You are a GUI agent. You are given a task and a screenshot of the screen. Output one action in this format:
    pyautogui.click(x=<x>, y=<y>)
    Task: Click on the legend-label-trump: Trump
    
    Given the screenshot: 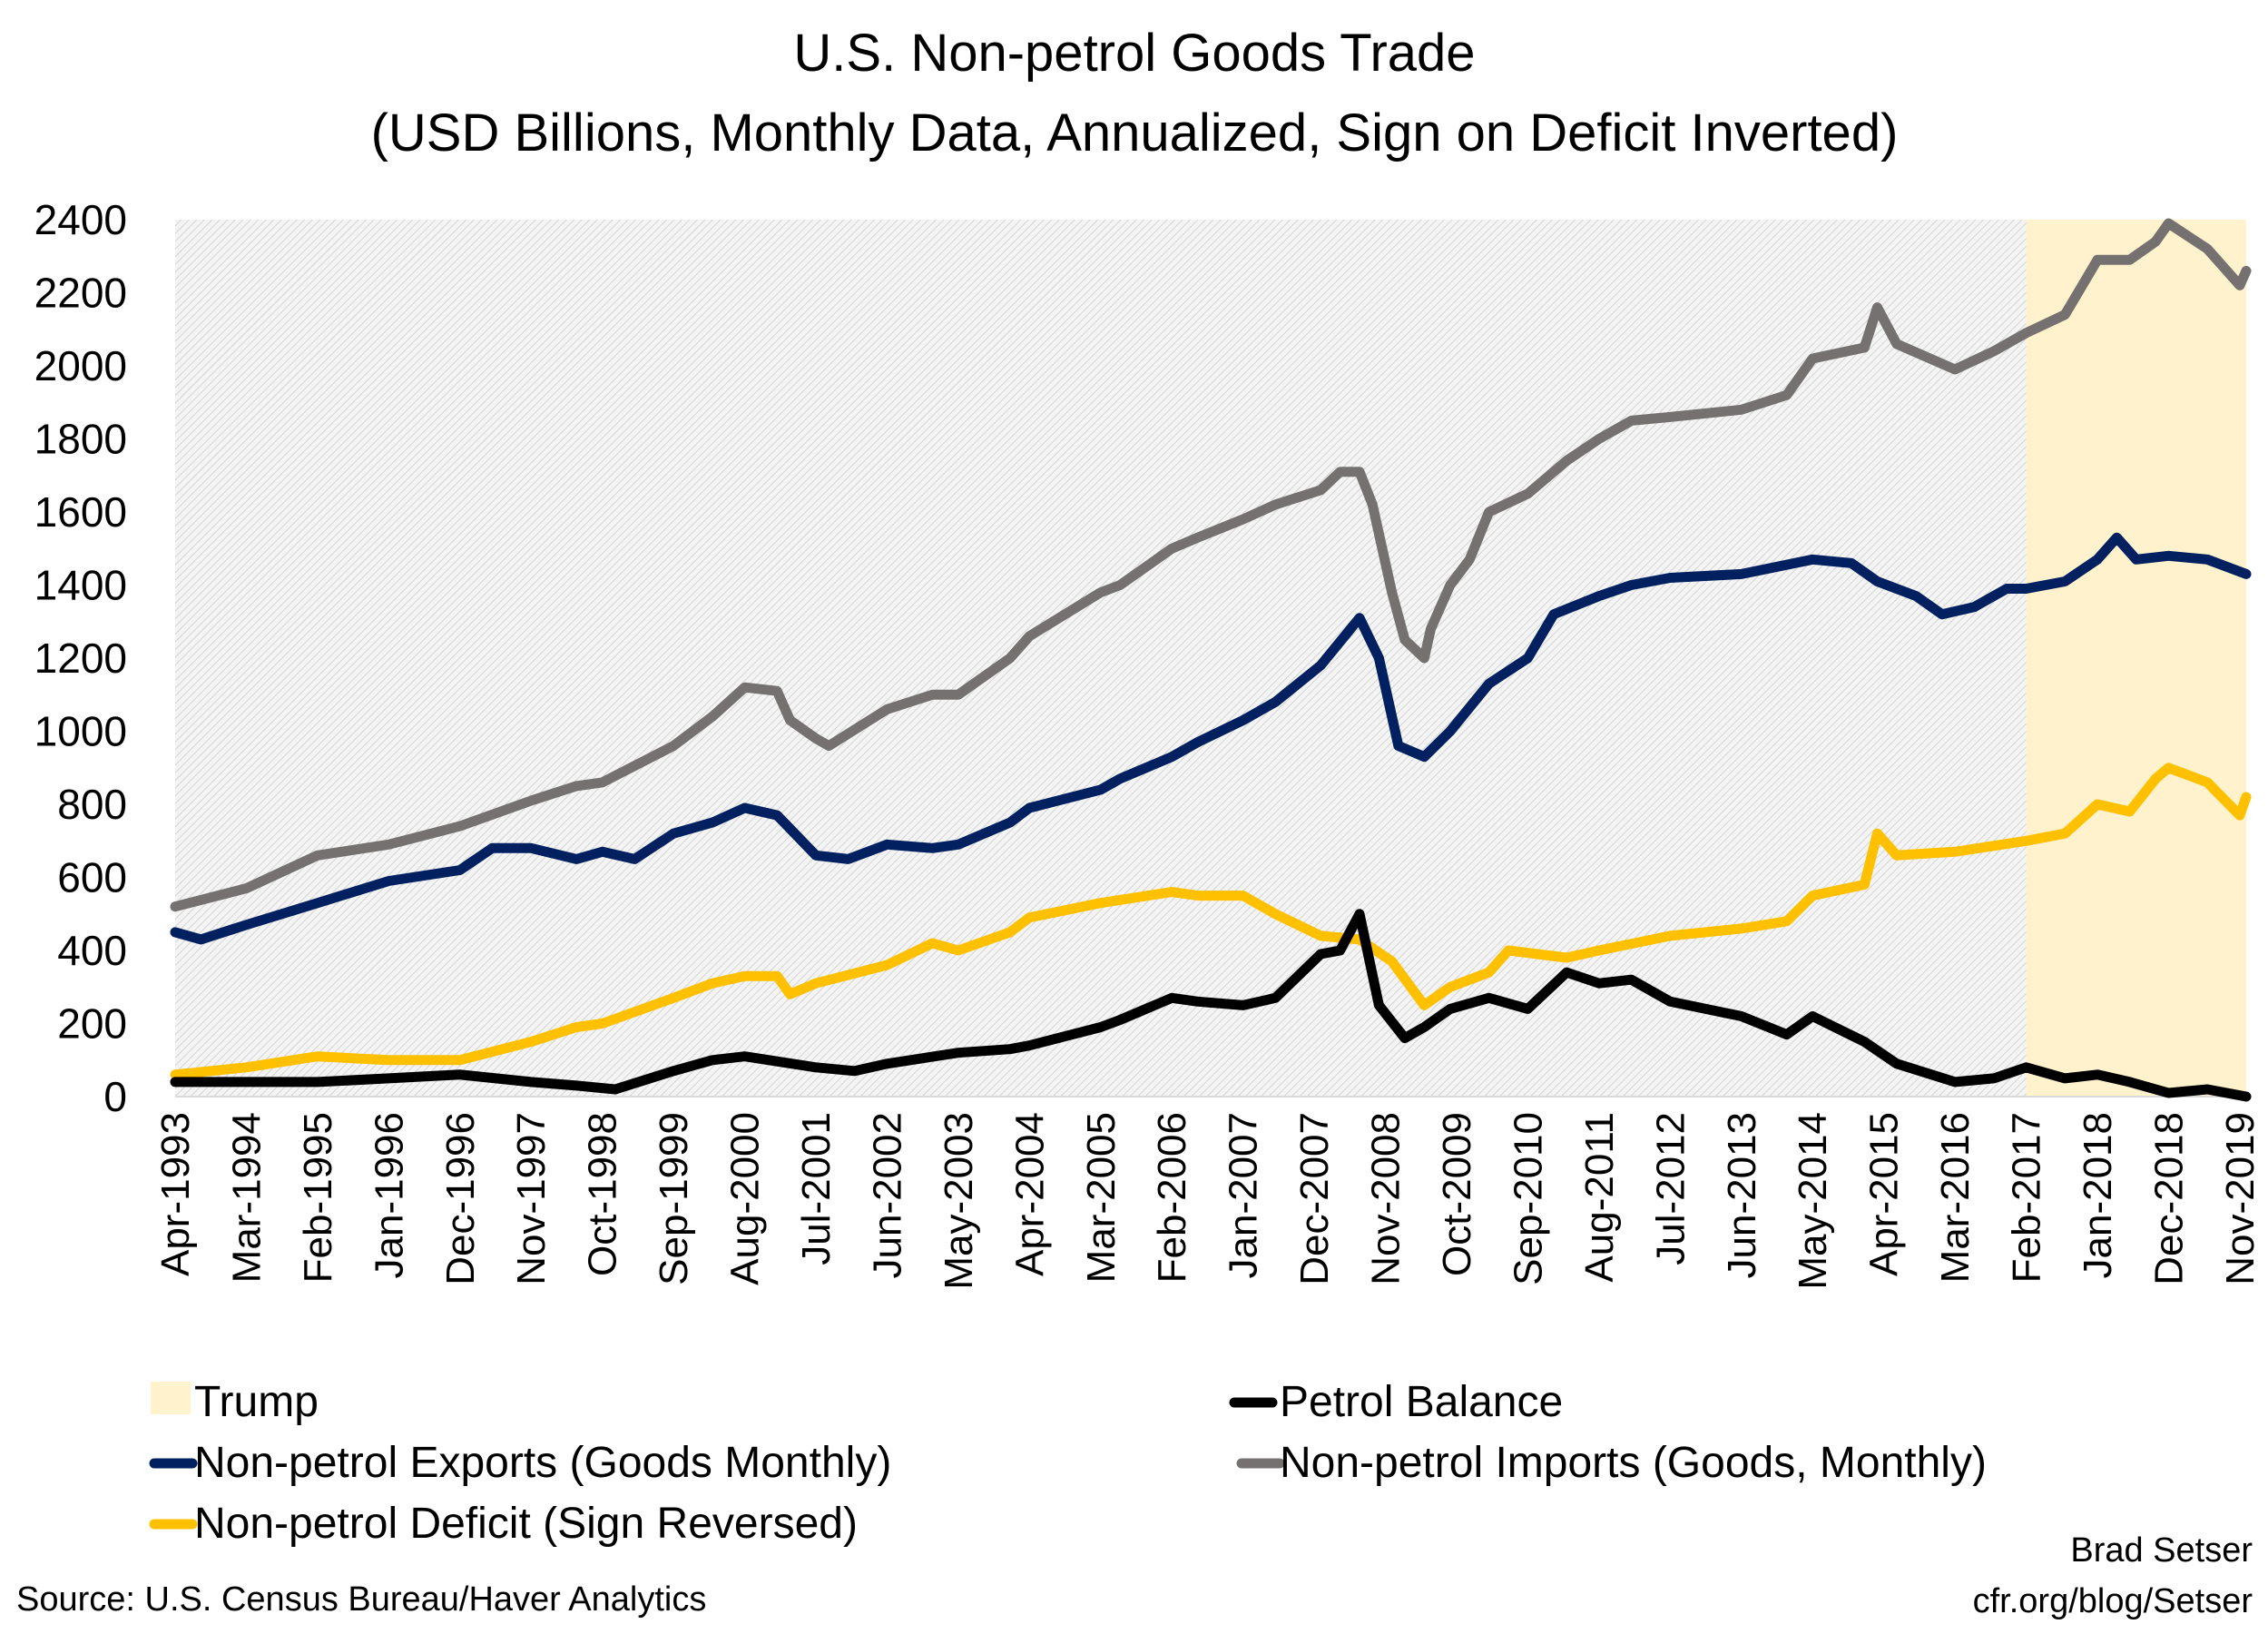 What is the action you would take?
    pyautogui.click(x=256, y=1402)
    